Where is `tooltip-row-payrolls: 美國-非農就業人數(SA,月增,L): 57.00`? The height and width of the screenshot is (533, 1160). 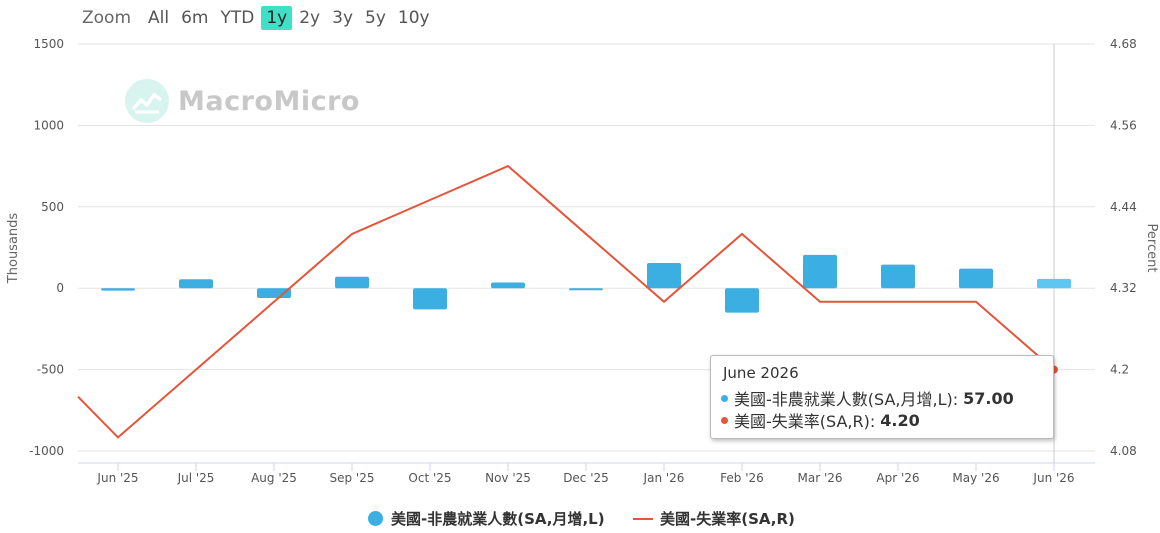
tooltip-row-payrolls: 美國-非農就業人數(SA,月增,L): 57.00 is located at coordinates (867, 398).